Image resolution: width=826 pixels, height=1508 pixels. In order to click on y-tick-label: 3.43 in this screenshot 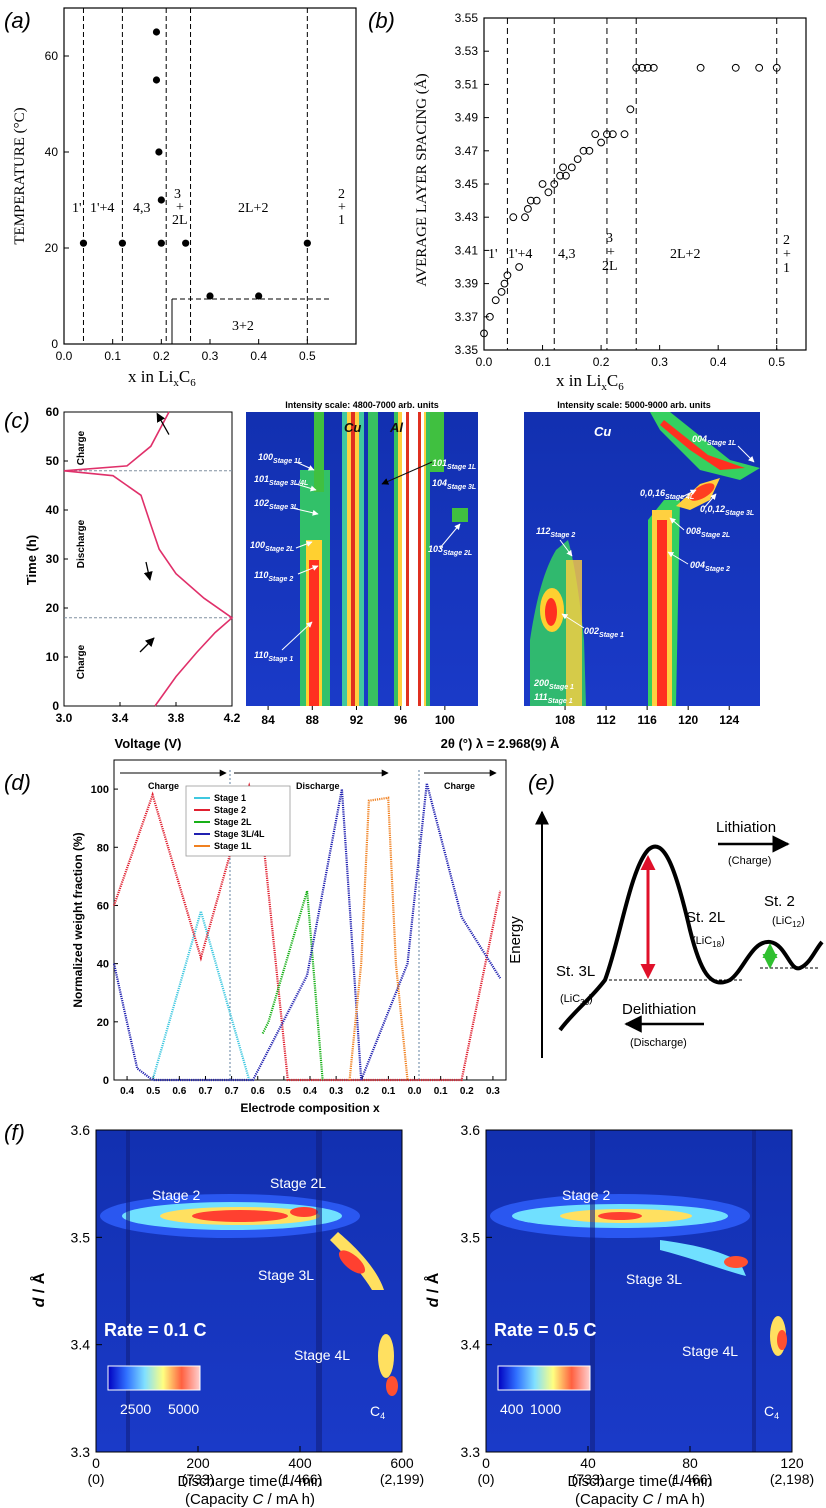, I will do `click(467, 217)`.